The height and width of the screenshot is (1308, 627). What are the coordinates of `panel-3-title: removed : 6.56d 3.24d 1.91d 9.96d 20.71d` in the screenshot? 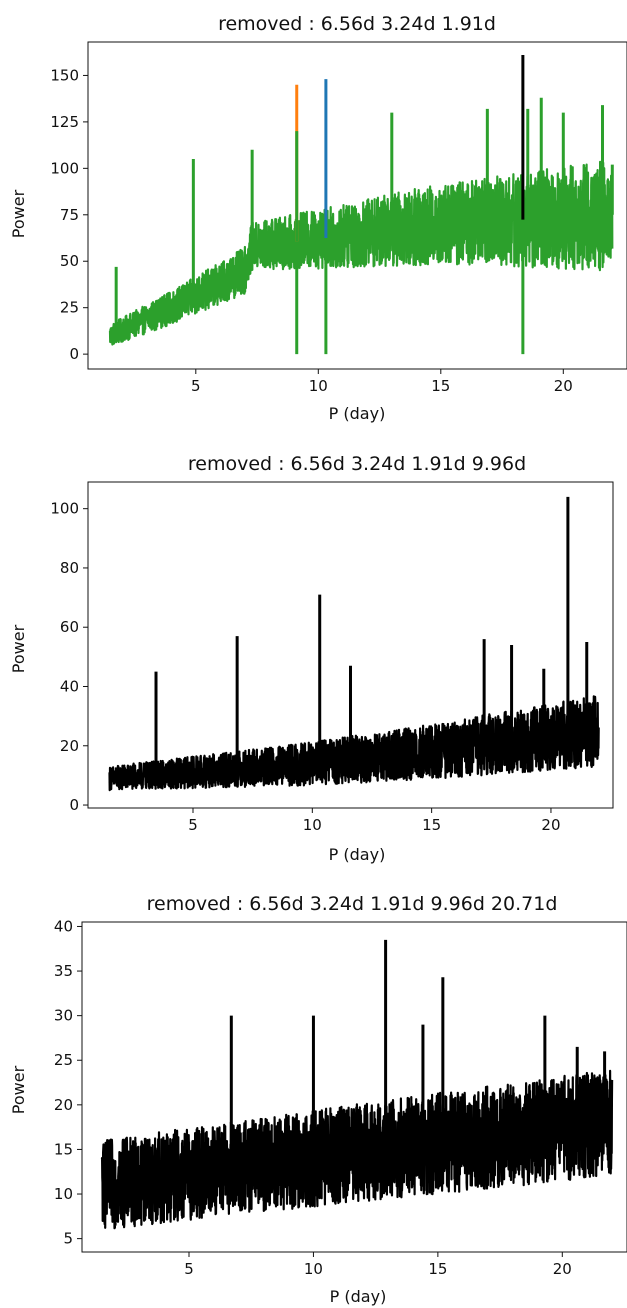 It's located at (352, 904).